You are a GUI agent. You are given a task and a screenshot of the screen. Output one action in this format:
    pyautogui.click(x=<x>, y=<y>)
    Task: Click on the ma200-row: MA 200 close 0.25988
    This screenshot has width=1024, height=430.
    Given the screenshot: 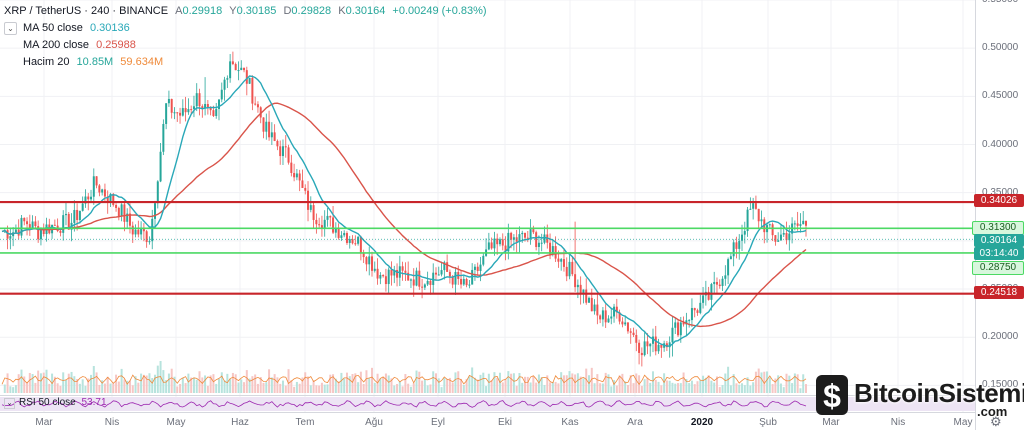 What is the action you would take?
    pyautogui.click(x=245, y=45)
    